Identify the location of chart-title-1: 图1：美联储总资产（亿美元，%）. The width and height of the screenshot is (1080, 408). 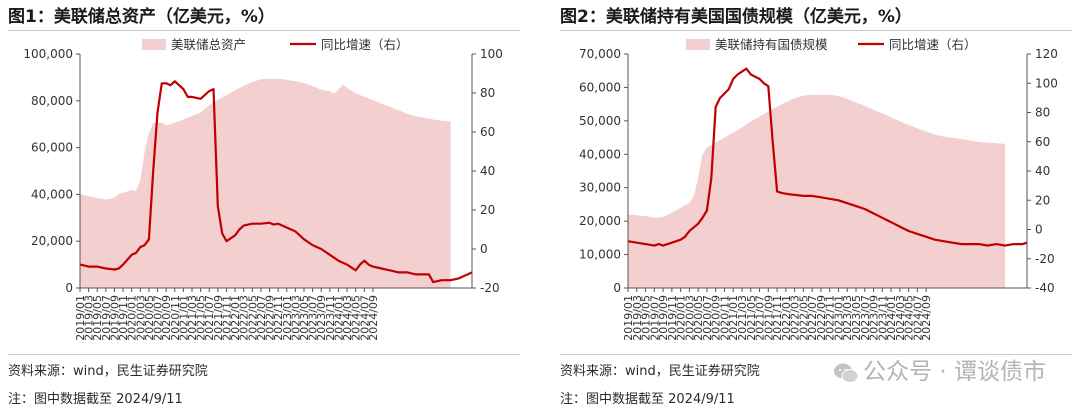
(264, 16).